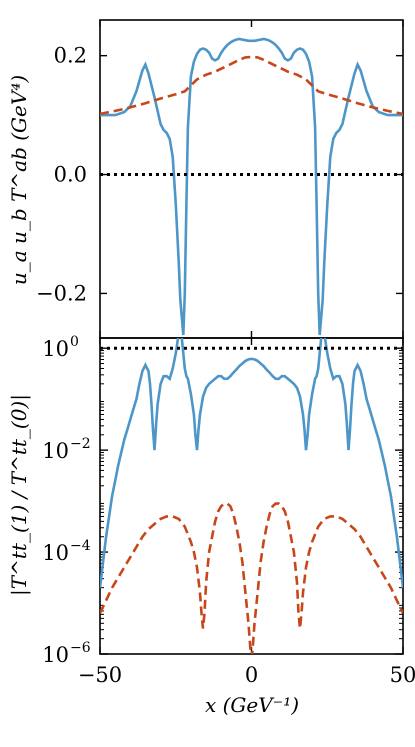 This screenshot has height=747, width=415. Describe the element at coordinates (19, 180) in the screenshot. I see `top-y-axis-label: u_a u_b T^ab (GeV⁴)` at that location.